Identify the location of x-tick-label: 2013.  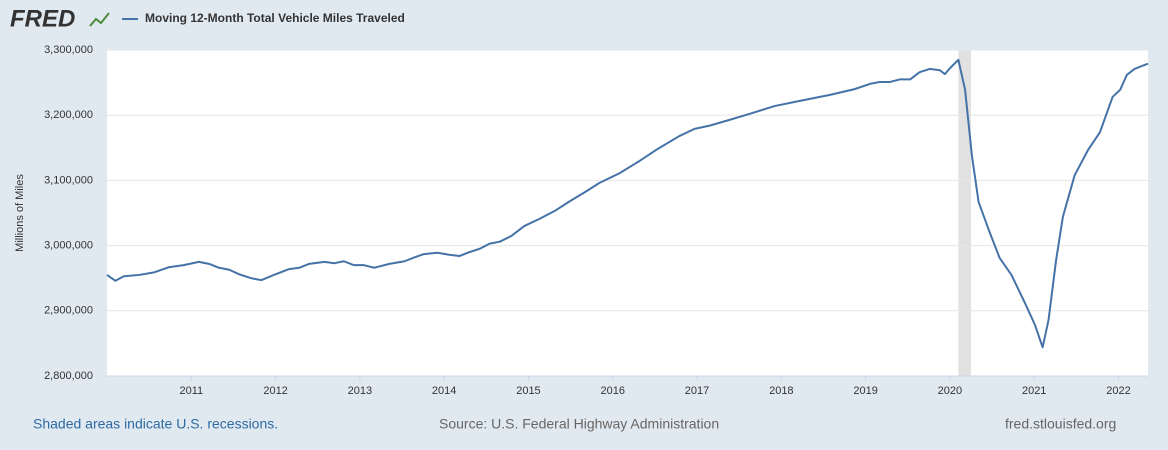
(360, 391).